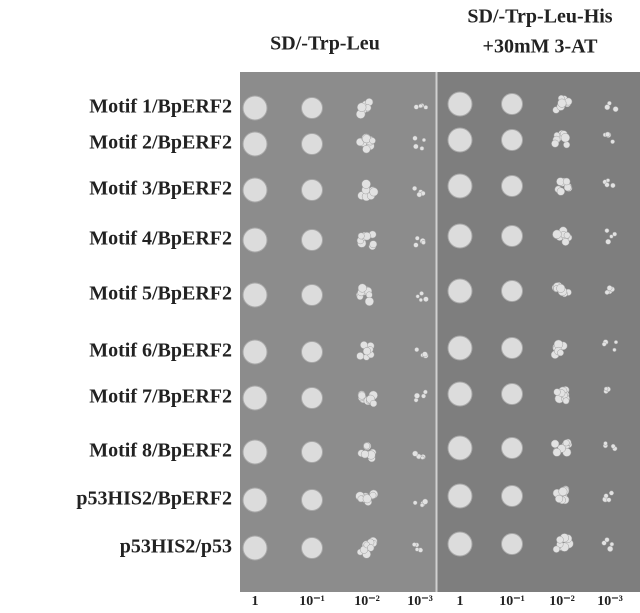 The width and height of the screenshot is (640, 613). I want to click on row-label: Motif 1/BpERF2, so click(160, 107).